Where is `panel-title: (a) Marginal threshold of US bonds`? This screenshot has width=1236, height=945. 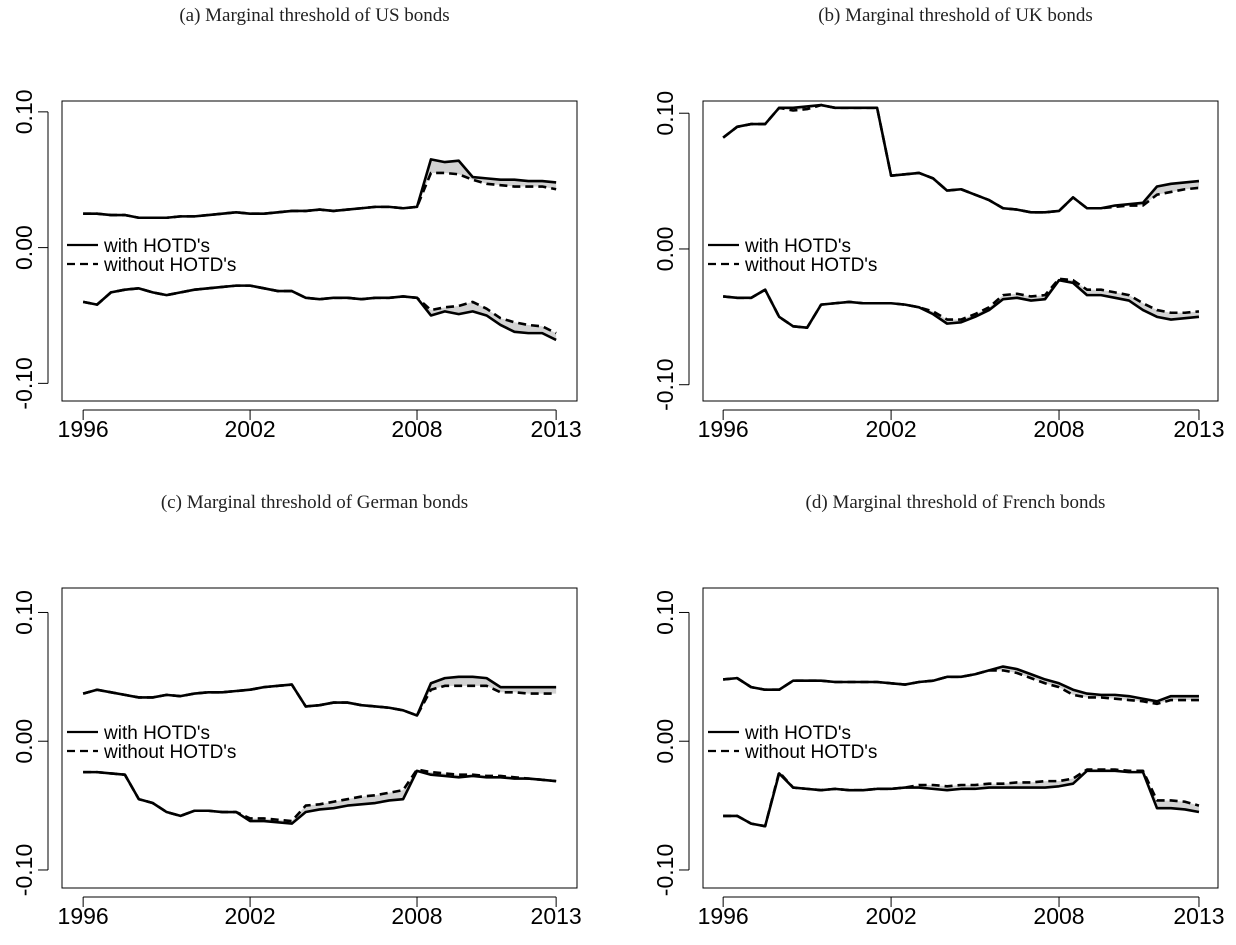
panel-title: (a) Marginal threshold of US bonds is located at coordinates (314, 15).